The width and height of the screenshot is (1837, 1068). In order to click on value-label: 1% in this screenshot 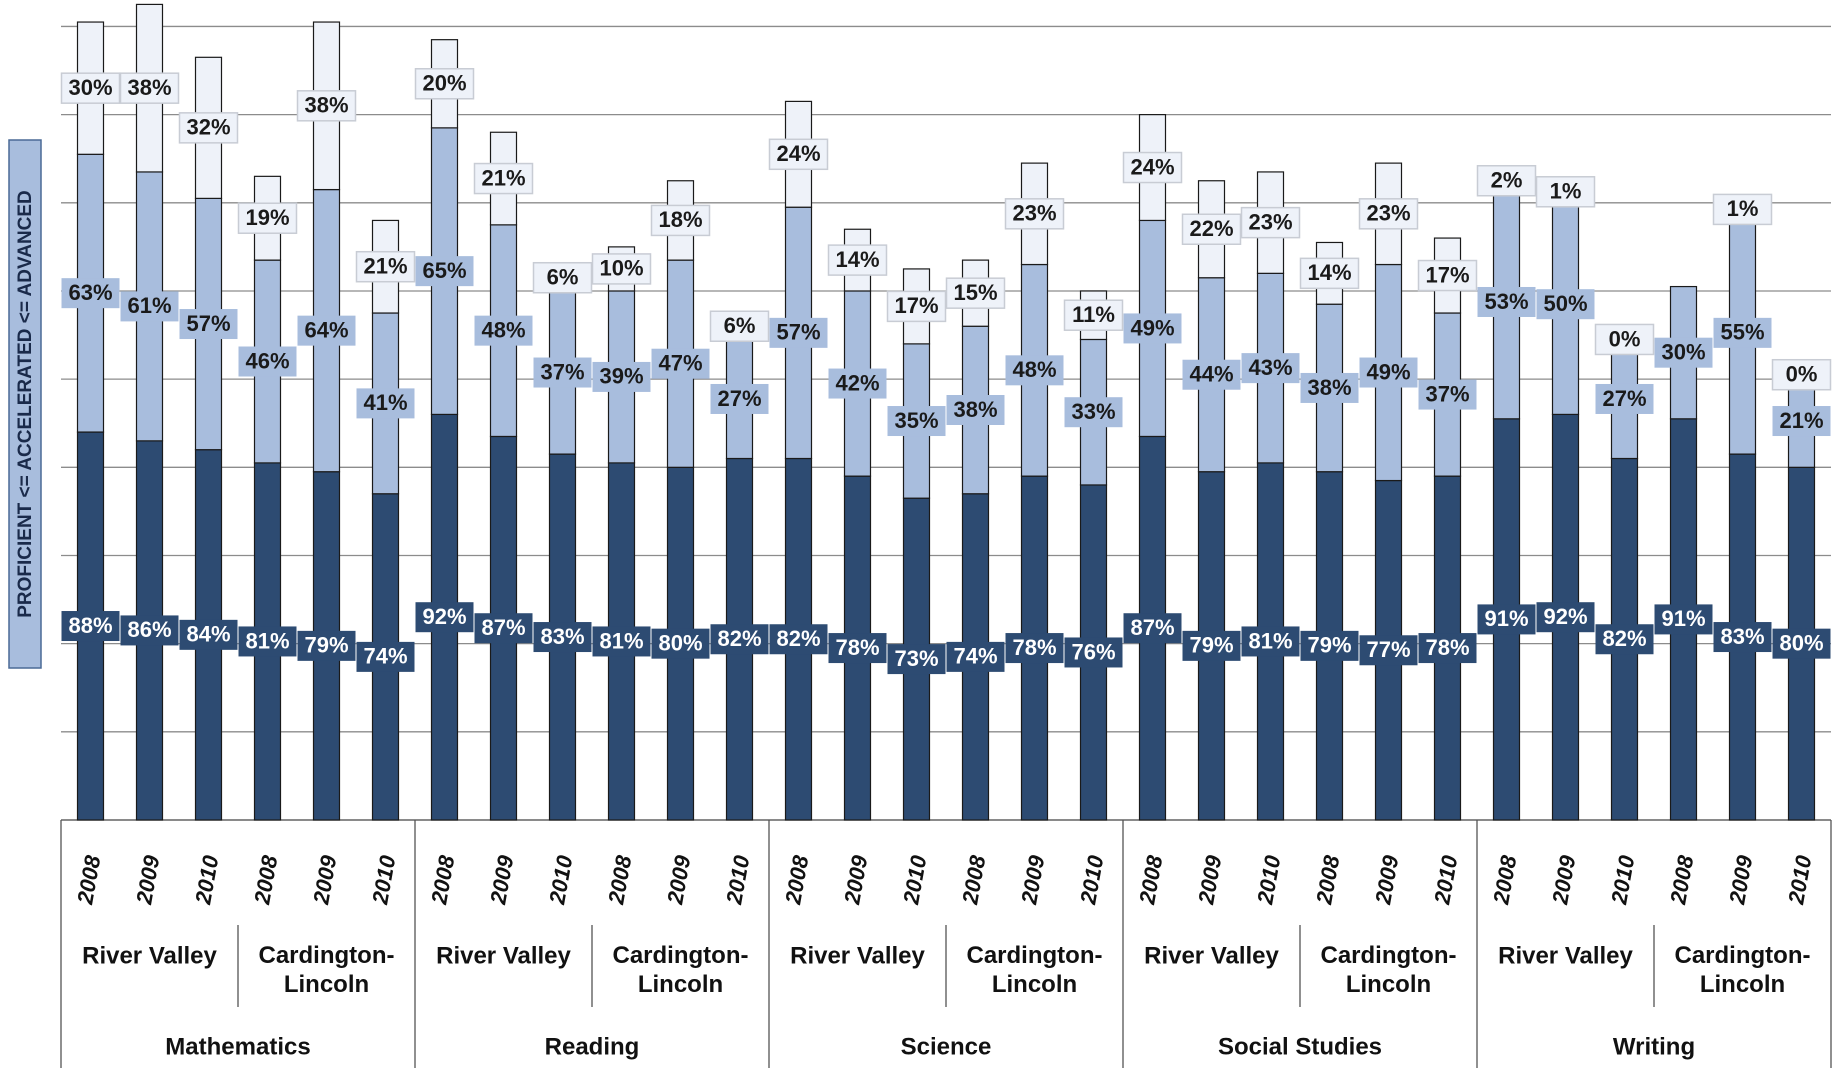, I will do `click(1566, 191)`.